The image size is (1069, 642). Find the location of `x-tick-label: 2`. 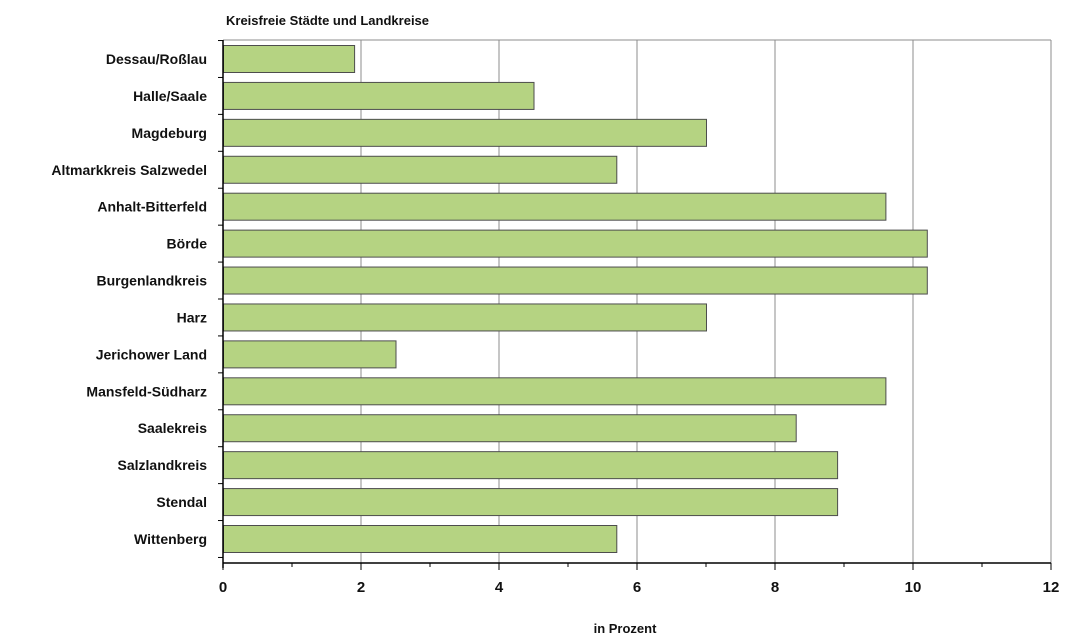

x-tick-label: 2 is located at coordinates (361, 587).